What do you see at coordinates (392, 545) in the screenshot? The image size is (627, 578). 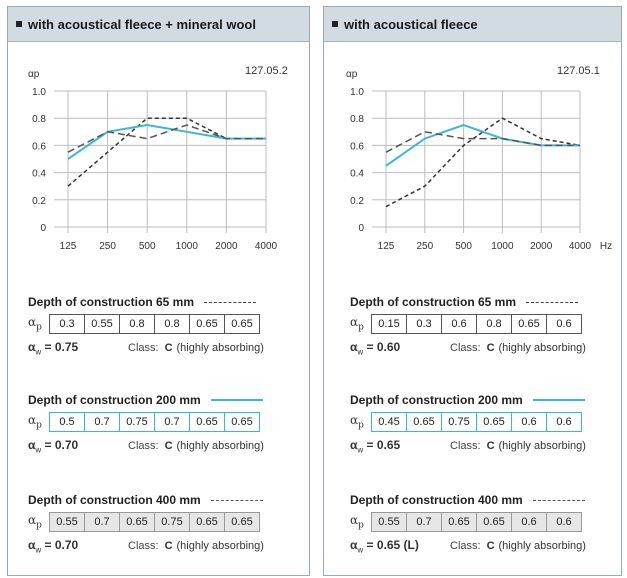 I see `alpha-w-value: = 0.65 (L)` at bounding box center [392, 545].